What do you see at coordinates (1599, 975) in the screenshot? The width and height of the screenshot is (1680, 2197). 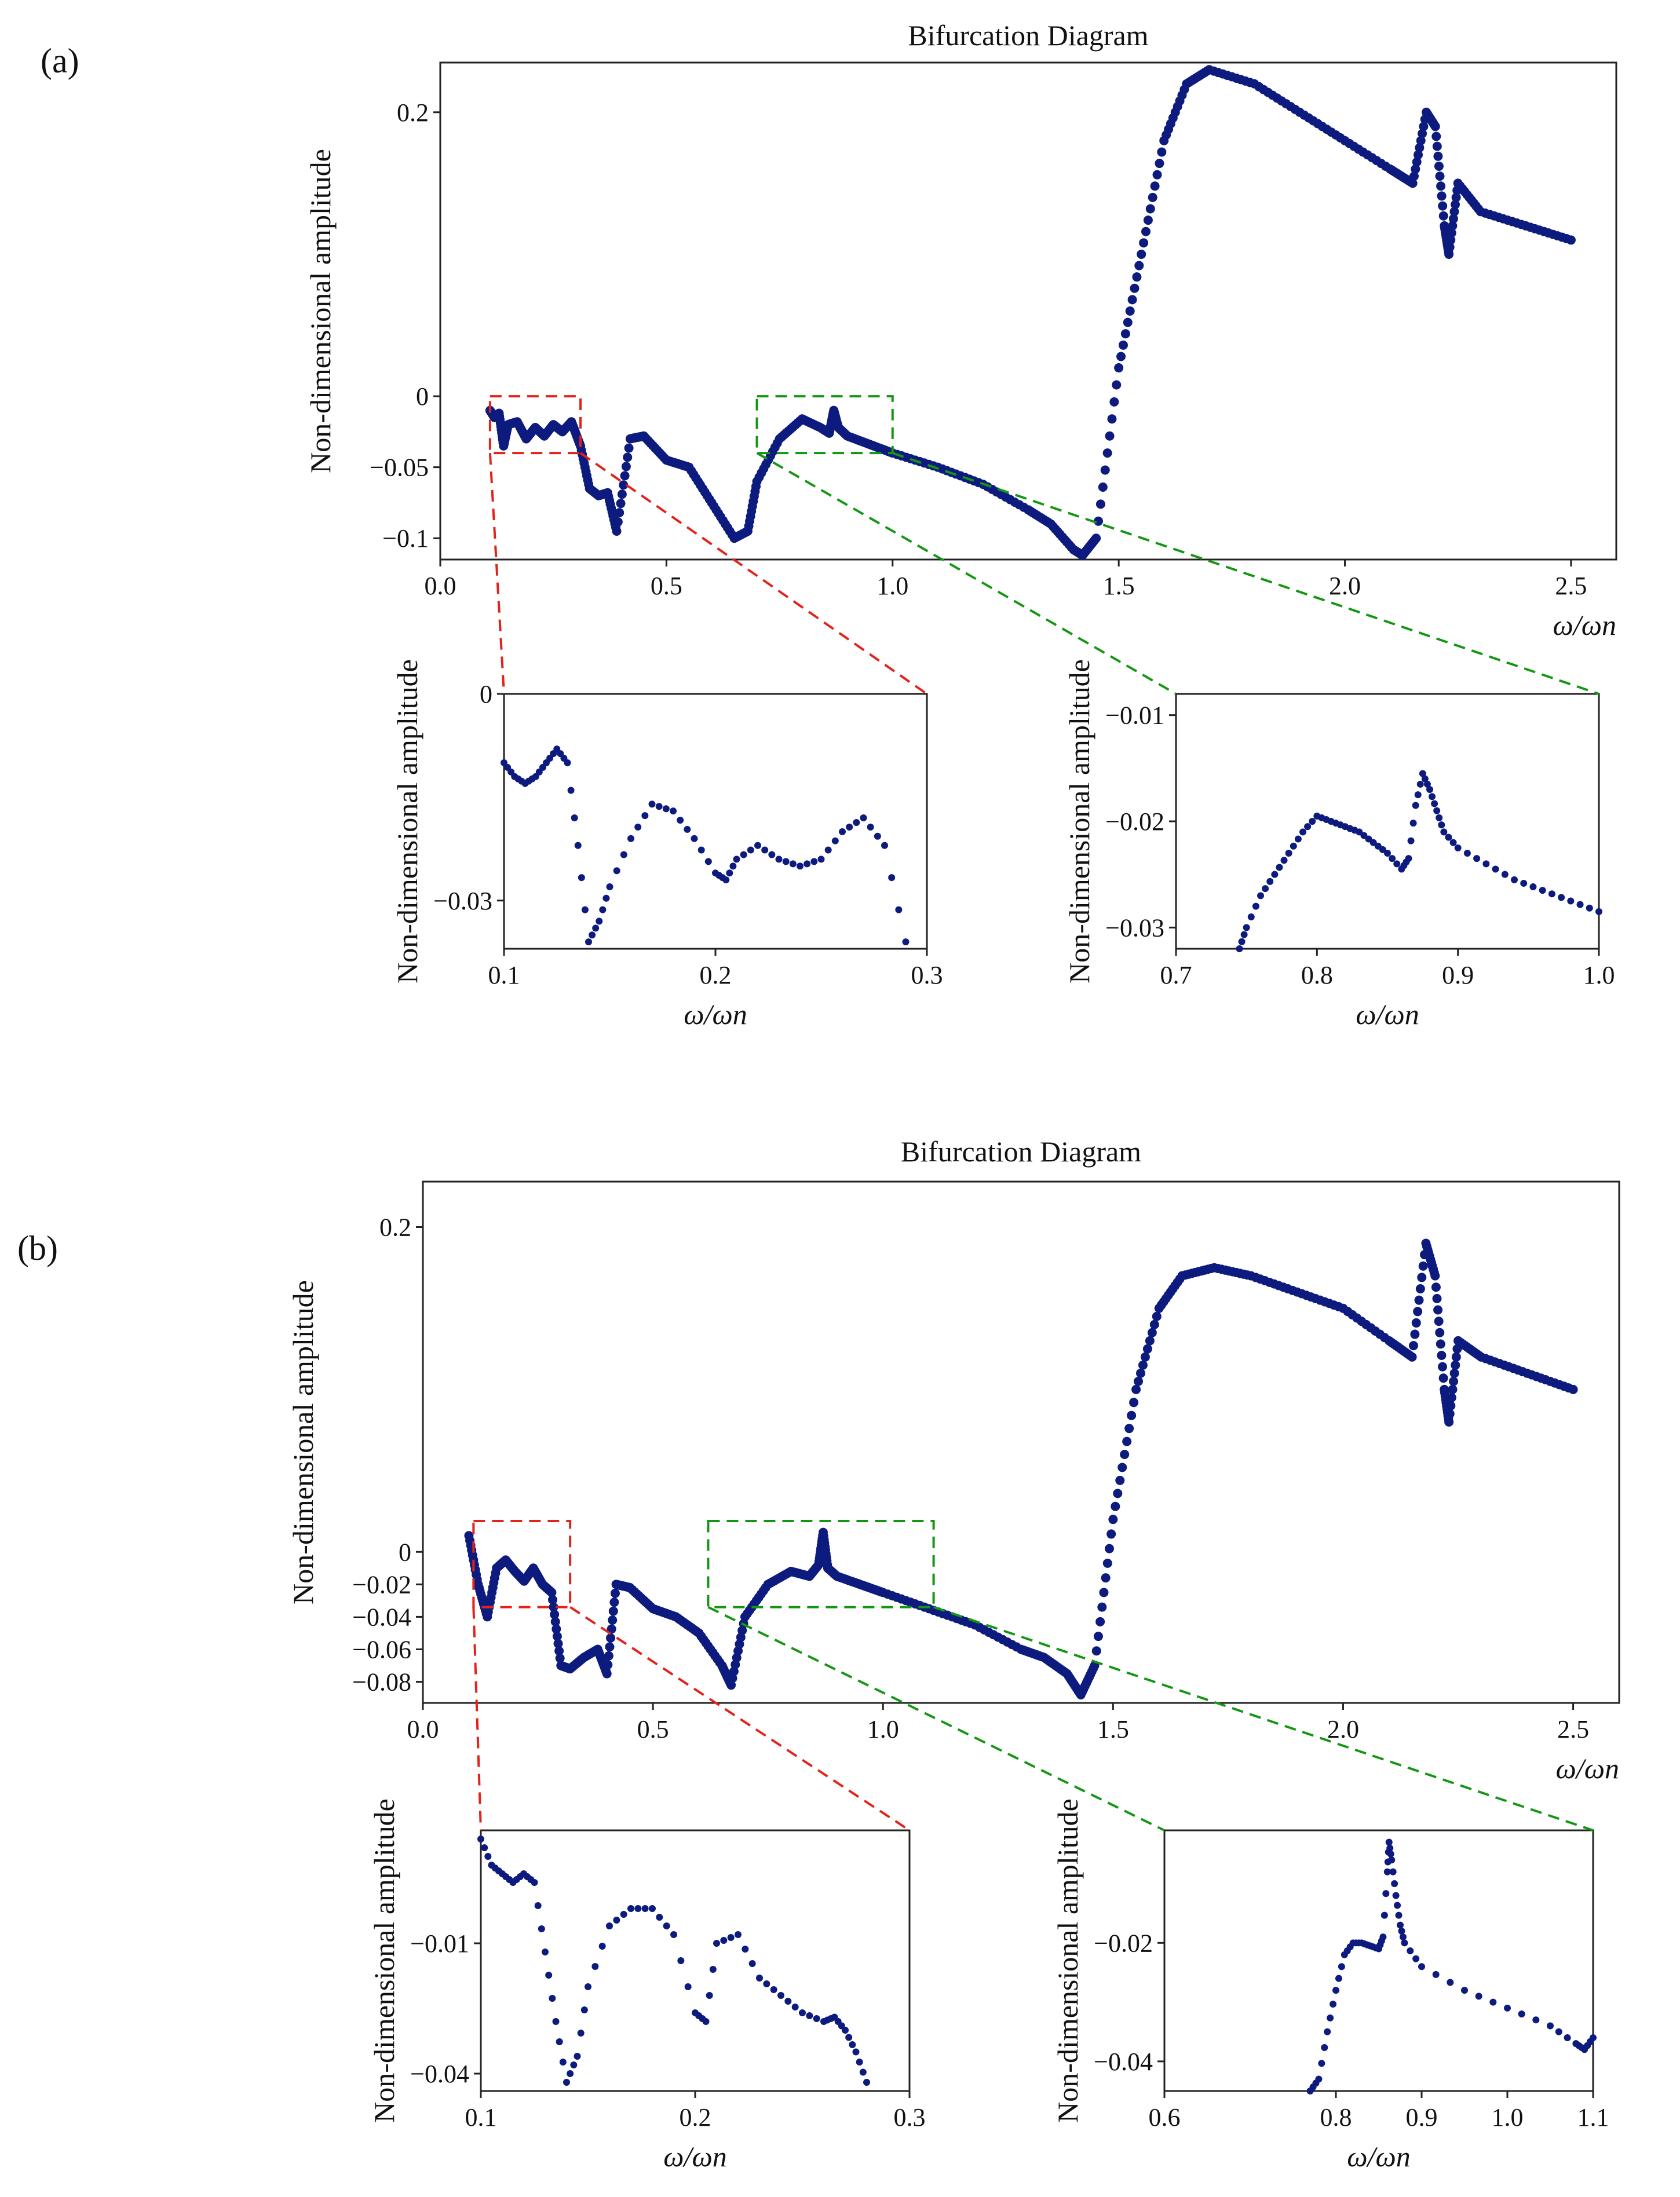 I see `x-tick-label: 1.0` at bounding box center [1599, 975].